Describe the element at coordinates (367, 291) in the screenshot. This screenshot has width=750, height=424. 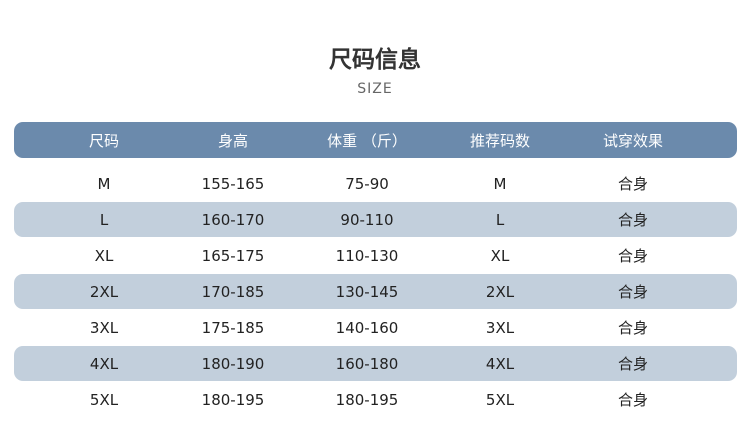
I see `table-cell: 130-145` at that location.